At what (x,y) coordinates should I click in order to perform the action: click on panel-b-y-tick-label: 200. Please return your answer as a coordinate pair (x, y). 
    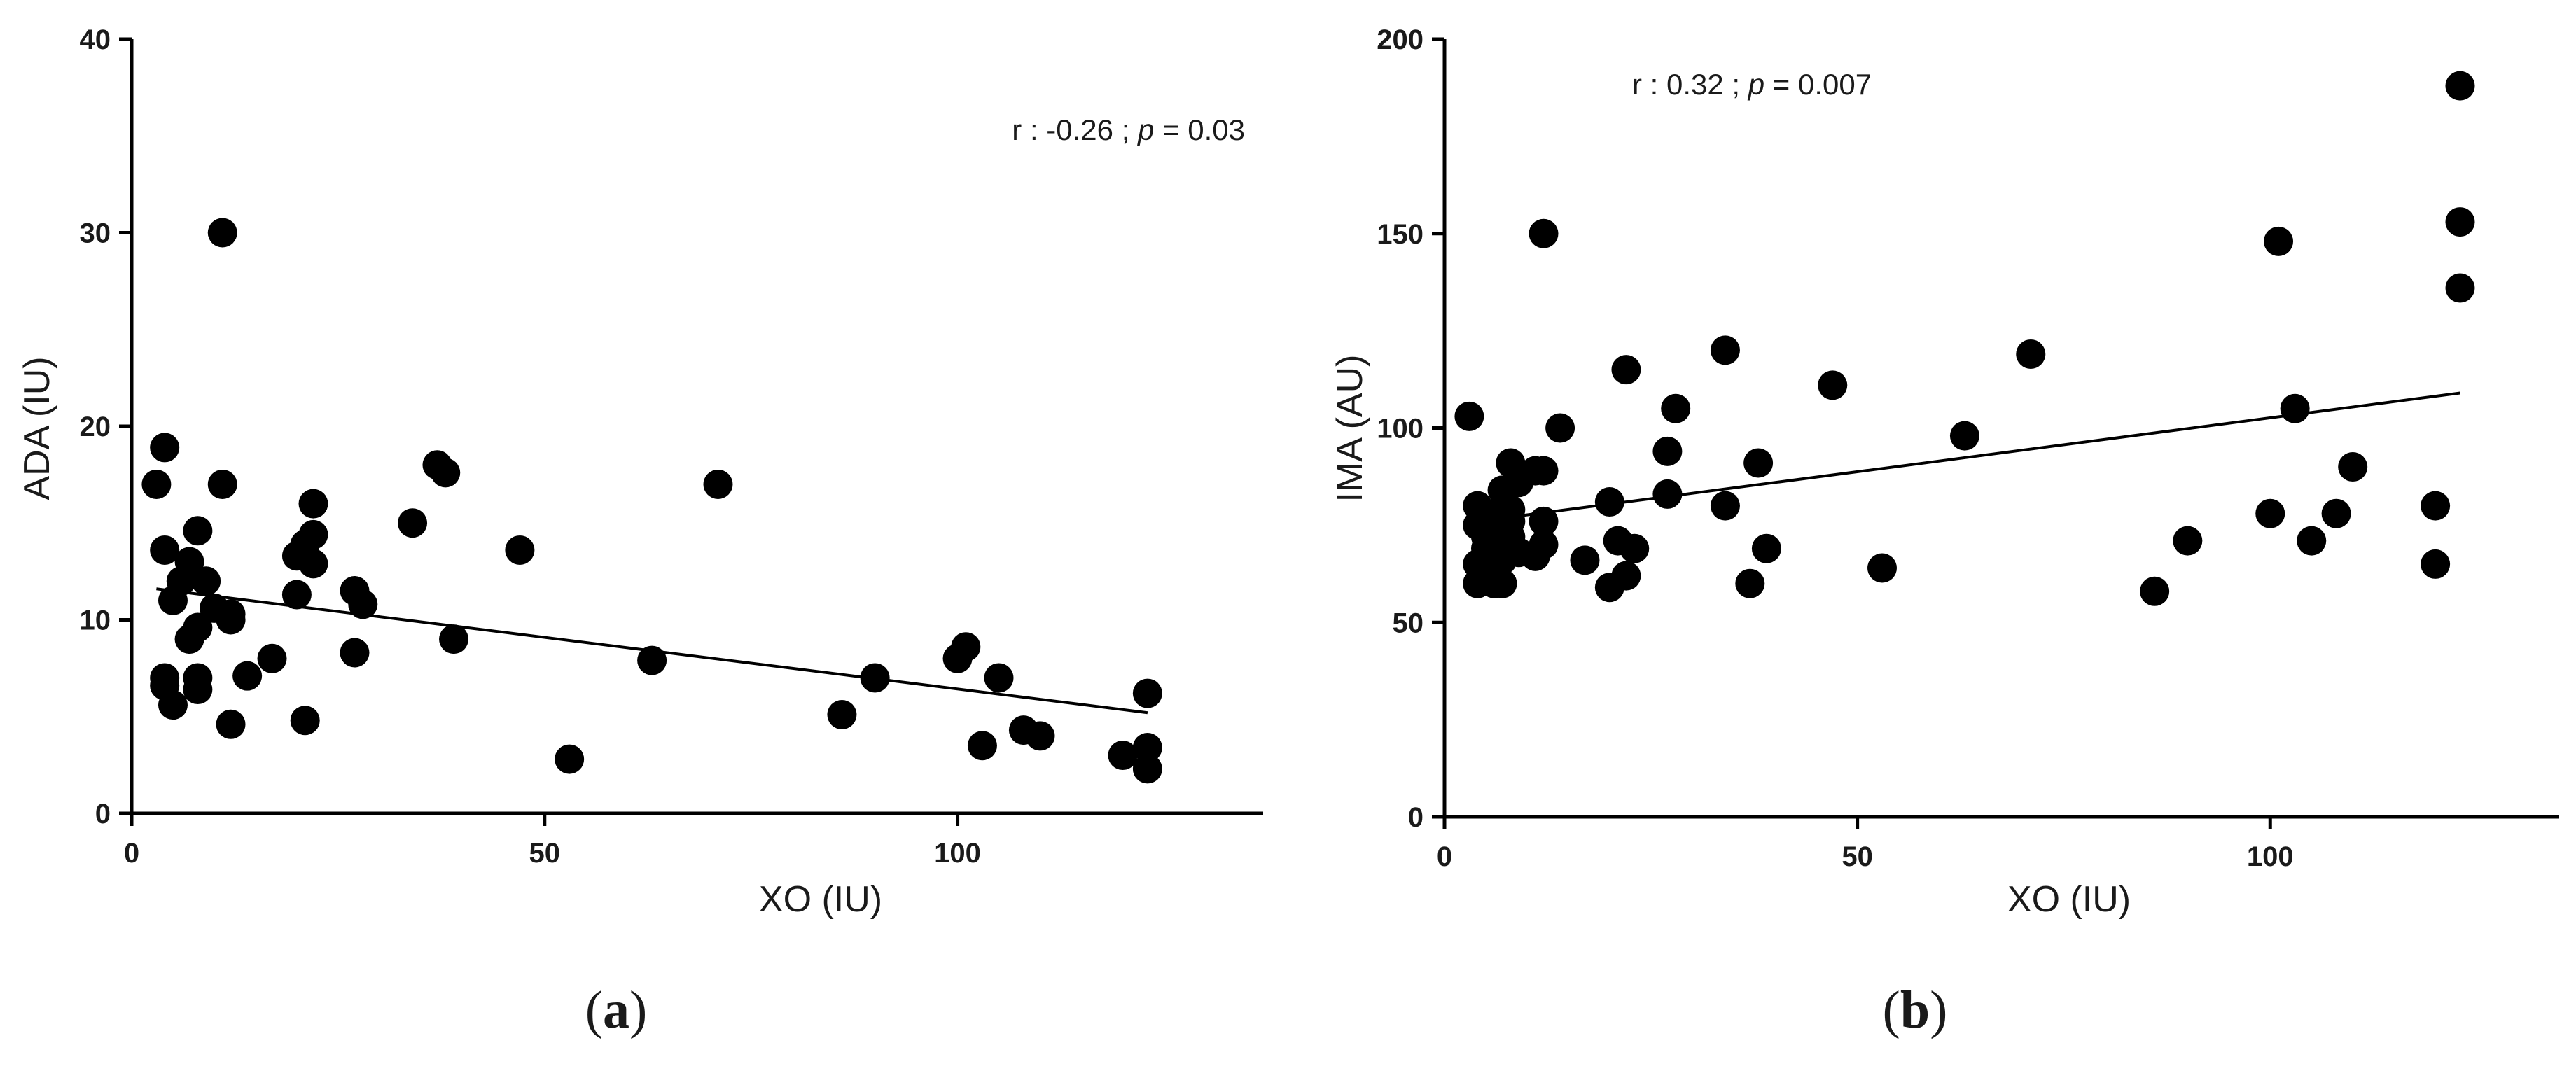
    Looking at the image, I should click on (1400, 39).